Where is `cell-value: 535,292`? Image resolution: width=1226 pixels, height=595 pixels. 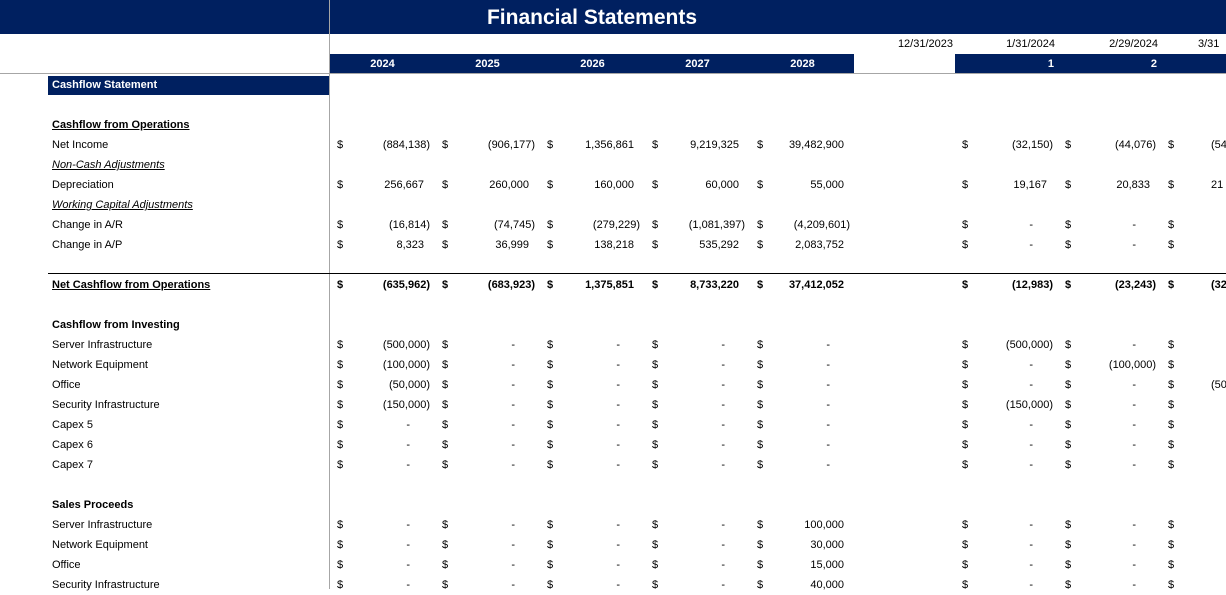
cell-value: 535,292 is located at coordinates (719, 245).